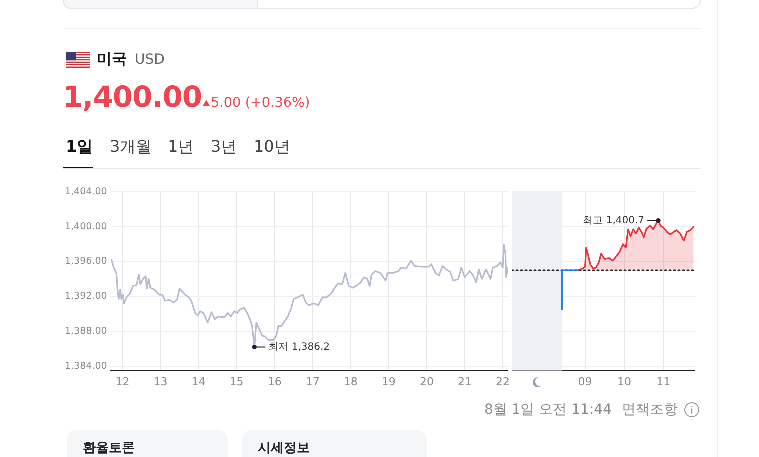  Describe the element at coordinates (199, 381) in the screenshot. I see `x-tick-label: 14` at that location.